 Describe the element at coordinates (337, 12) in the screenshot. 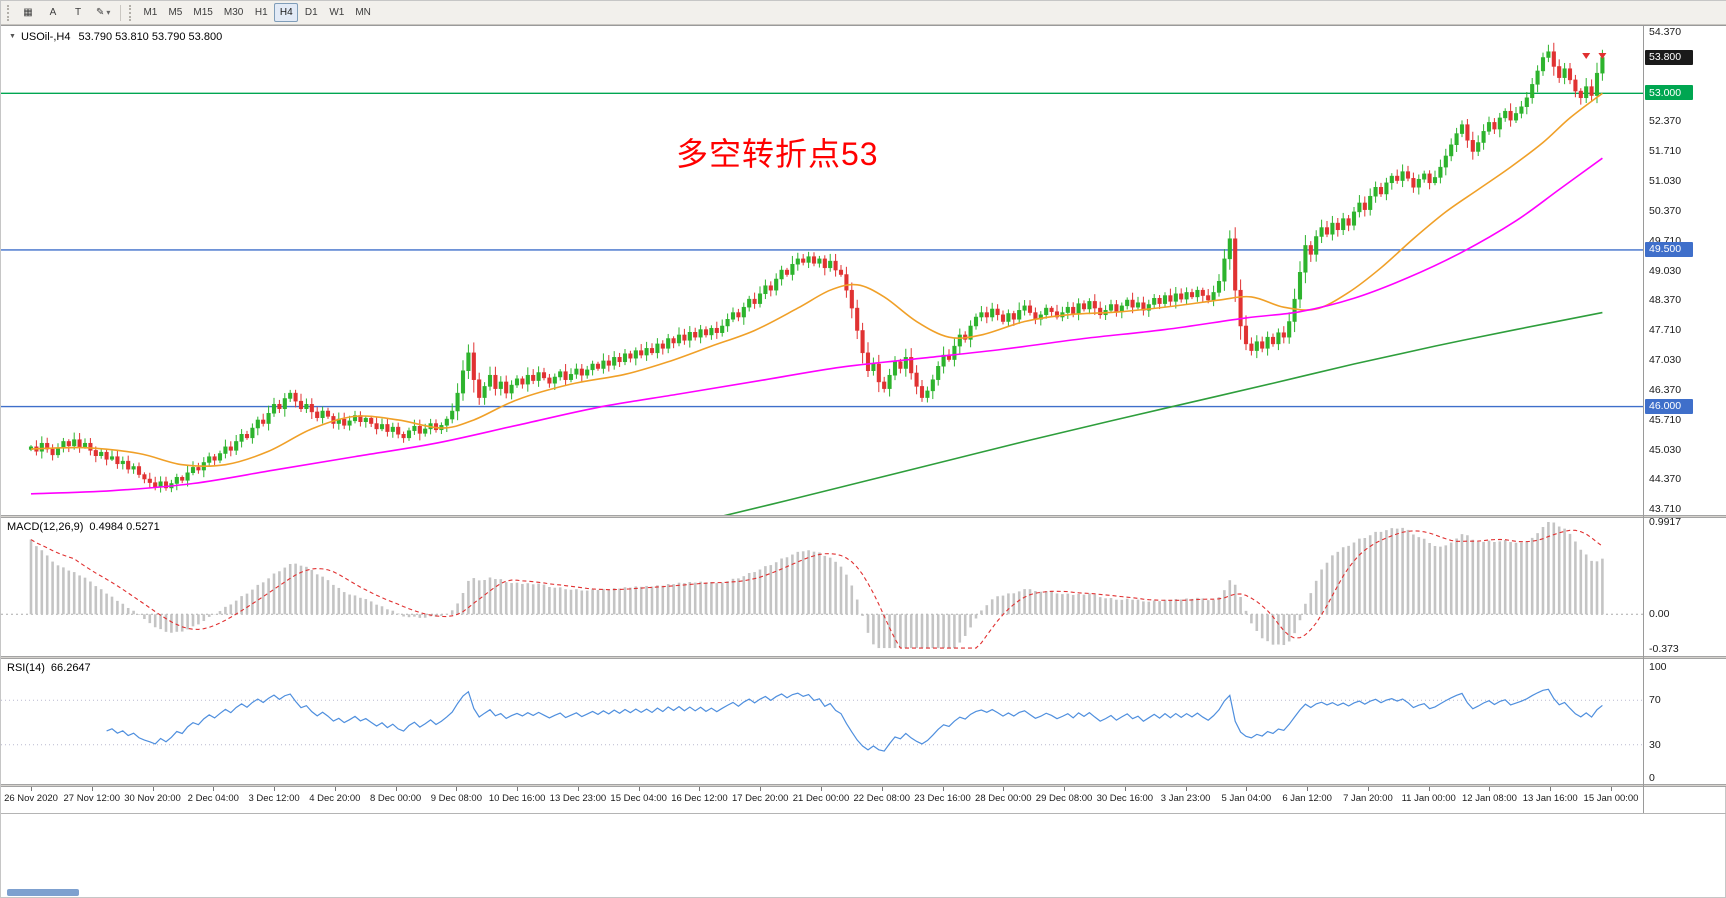

I see `timeframe-w1-button: W1` at that location.